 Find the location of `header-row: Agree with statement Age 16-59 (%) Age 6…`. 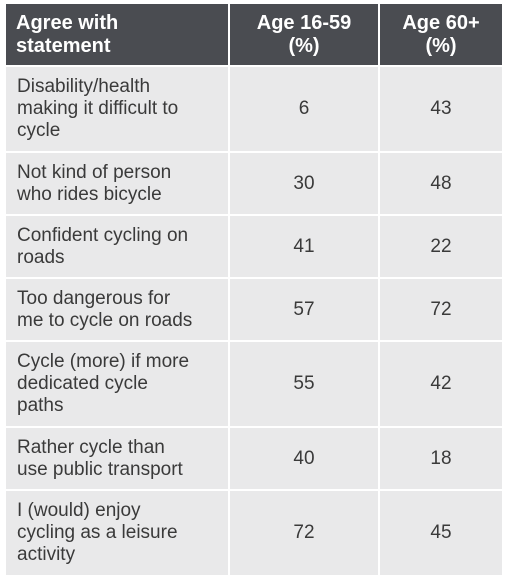

header-row: Agree with statement Age 16-59 (%) Age 6… is located at coordinates (254, 35).